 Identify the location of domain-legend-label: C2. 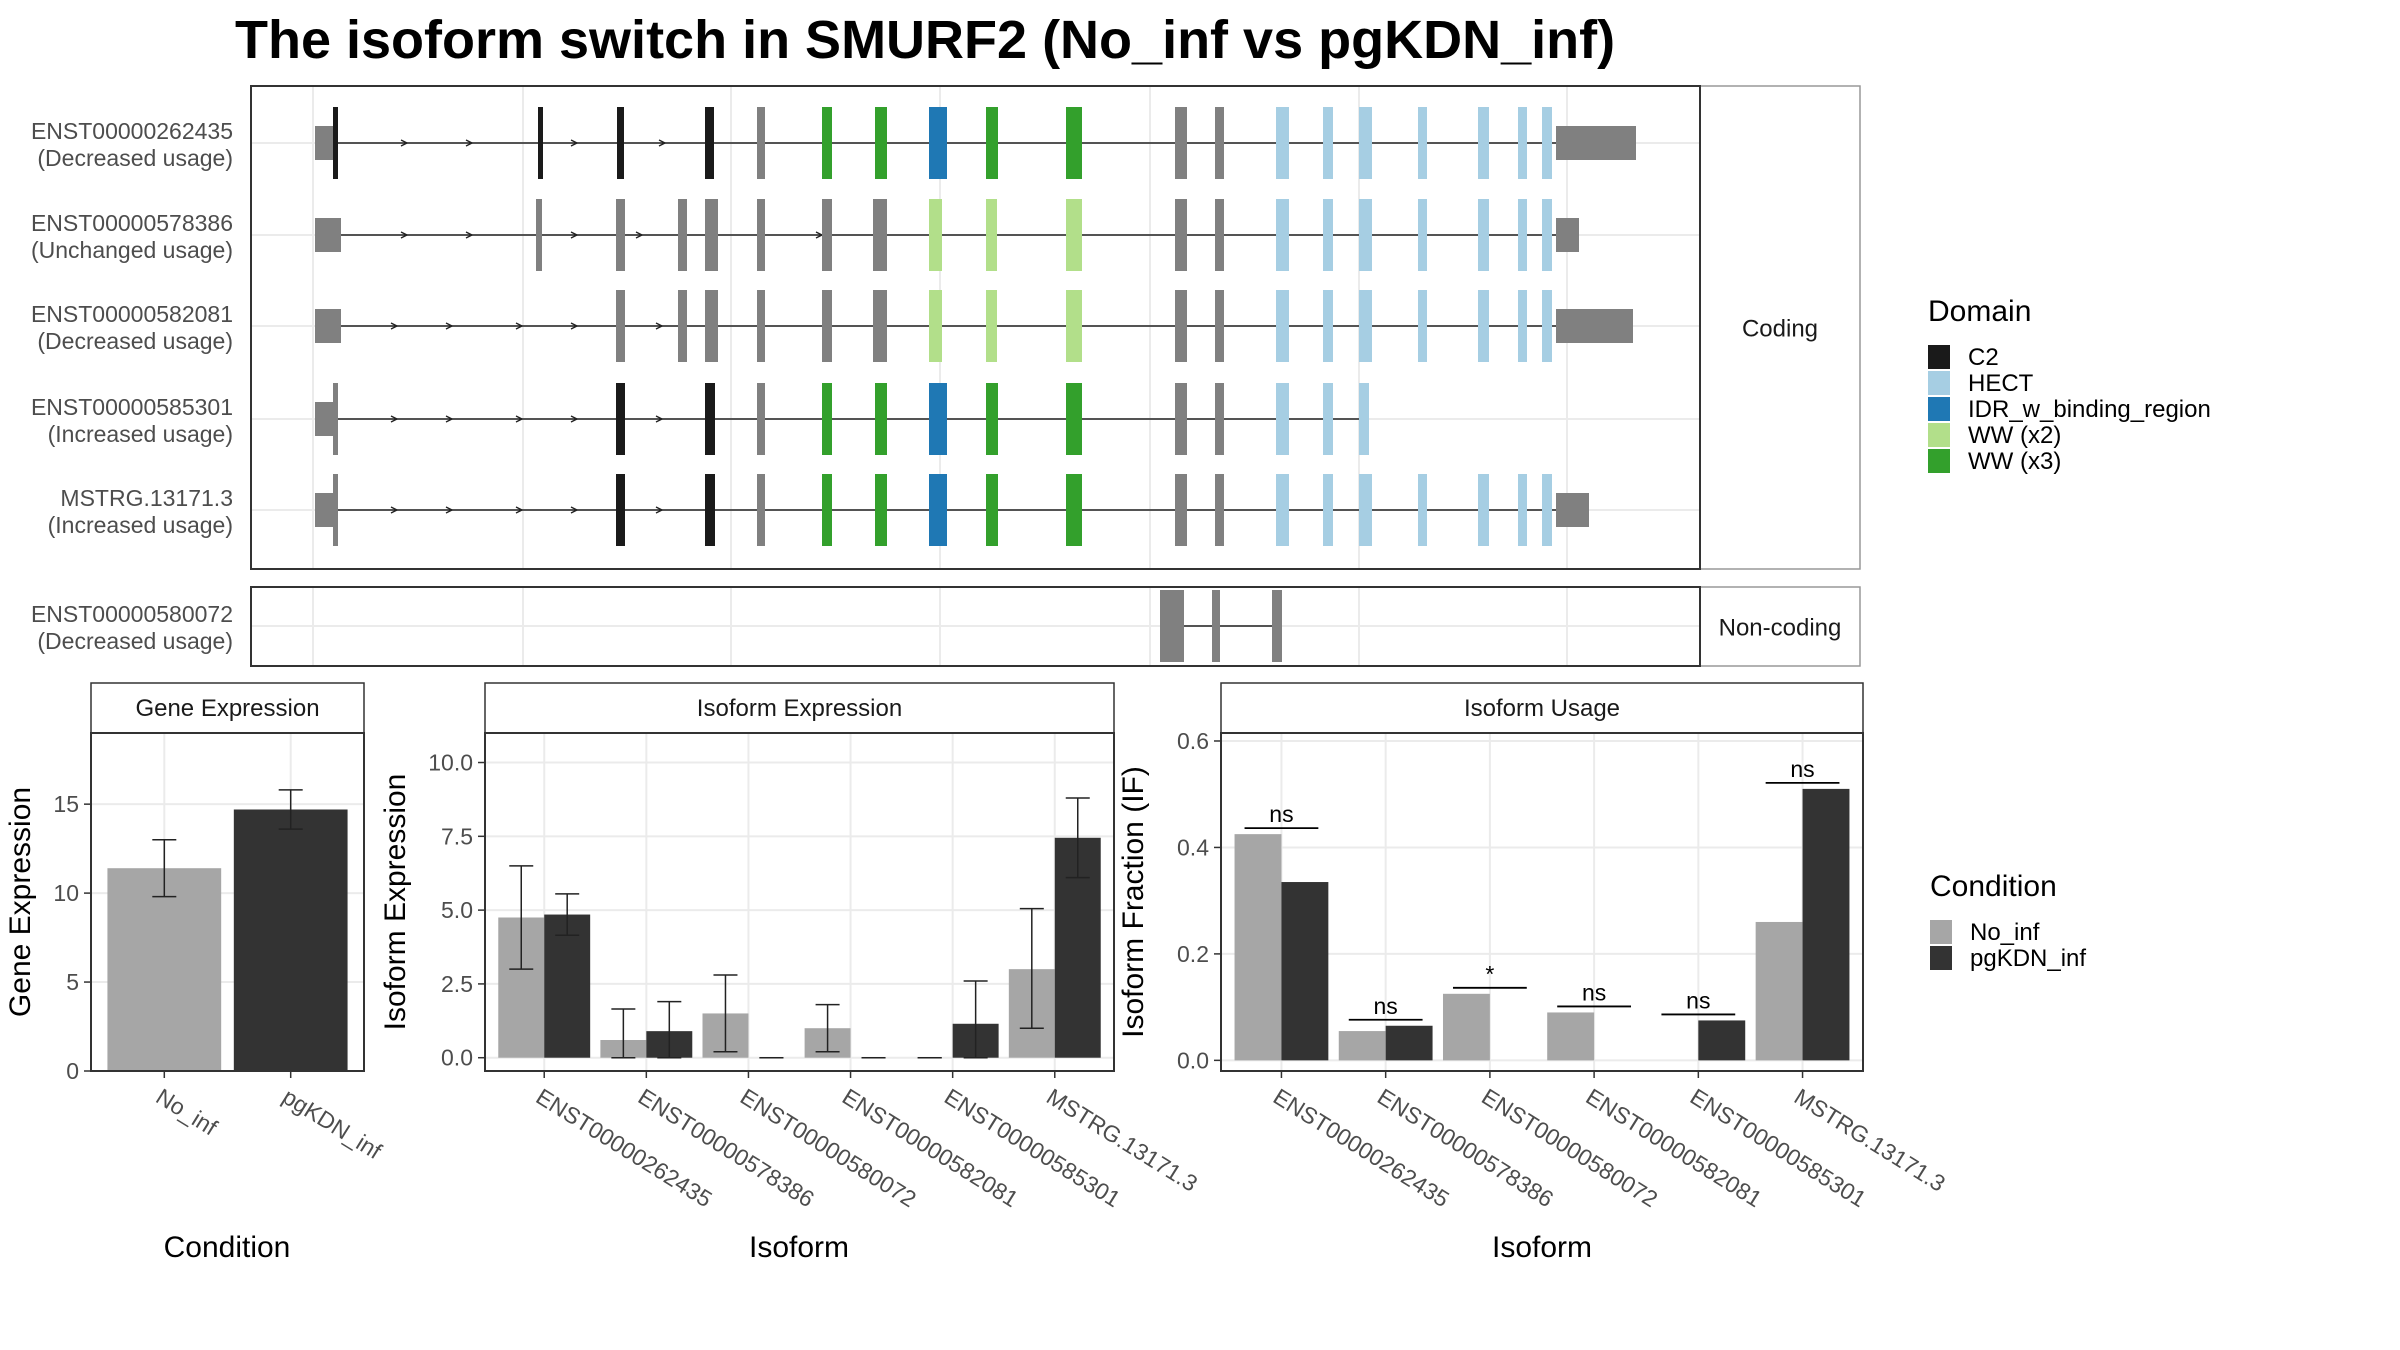
(1983, 357).